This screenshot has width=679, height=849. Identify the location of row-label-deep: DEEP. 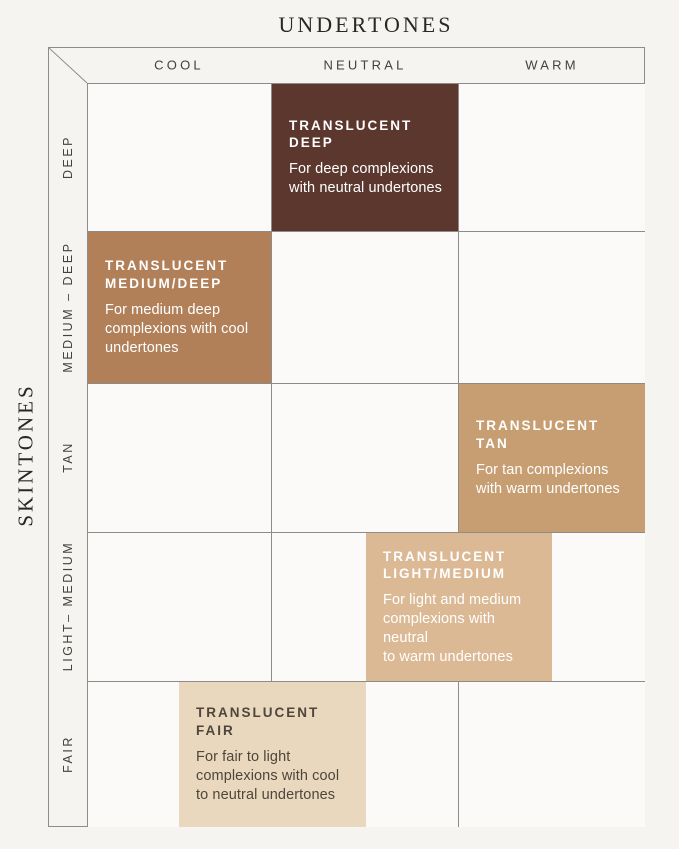
(68, 157).